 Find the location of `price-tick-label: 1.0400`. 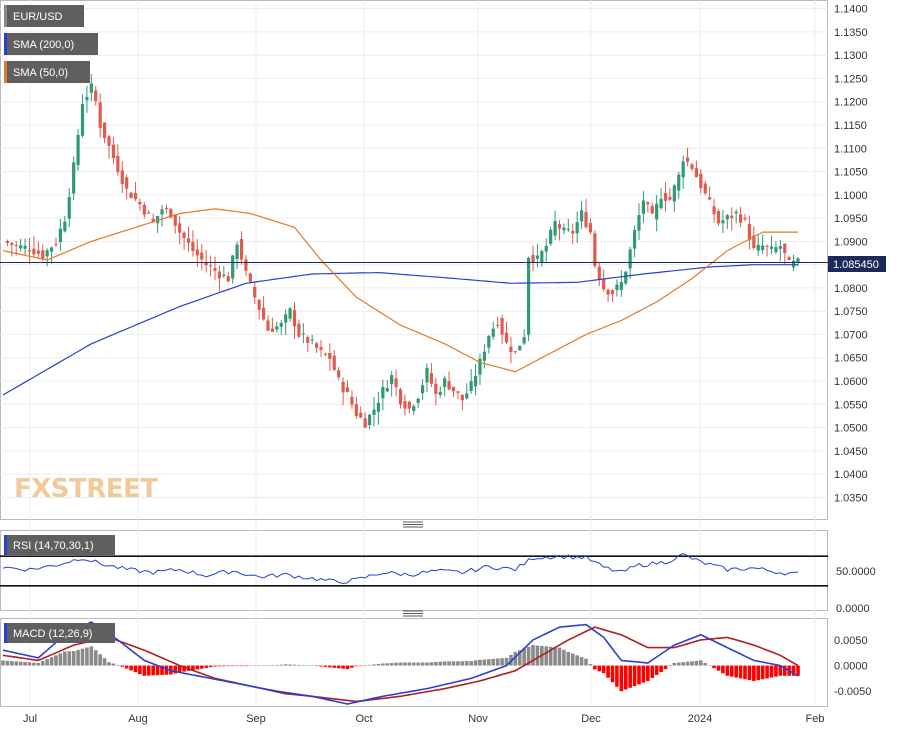

price-tick-label: 1.0400 is located at coordinates (851, 475).